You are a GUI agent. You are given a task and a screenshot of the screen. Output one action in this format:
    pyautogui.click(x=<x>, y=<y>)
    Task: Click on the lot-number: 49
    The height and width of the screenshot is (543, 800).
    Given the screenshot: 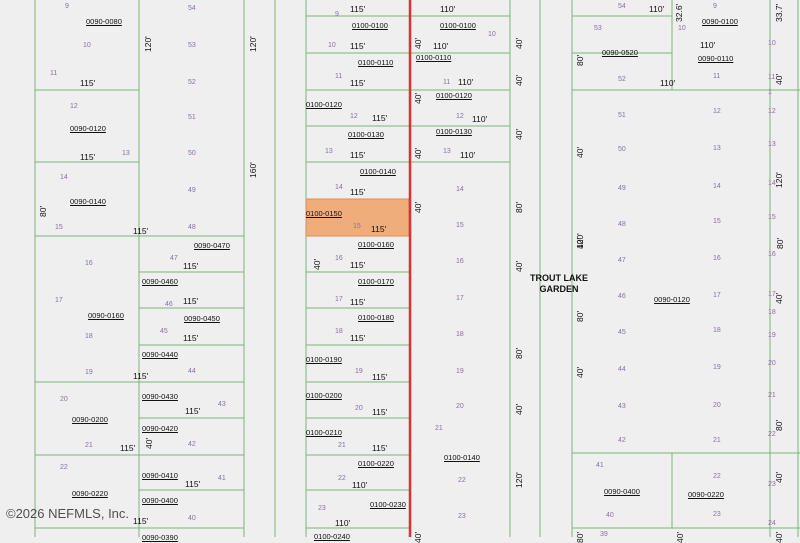 What is the action you would take?
    pyautogui.click(x=192, y=190)
    